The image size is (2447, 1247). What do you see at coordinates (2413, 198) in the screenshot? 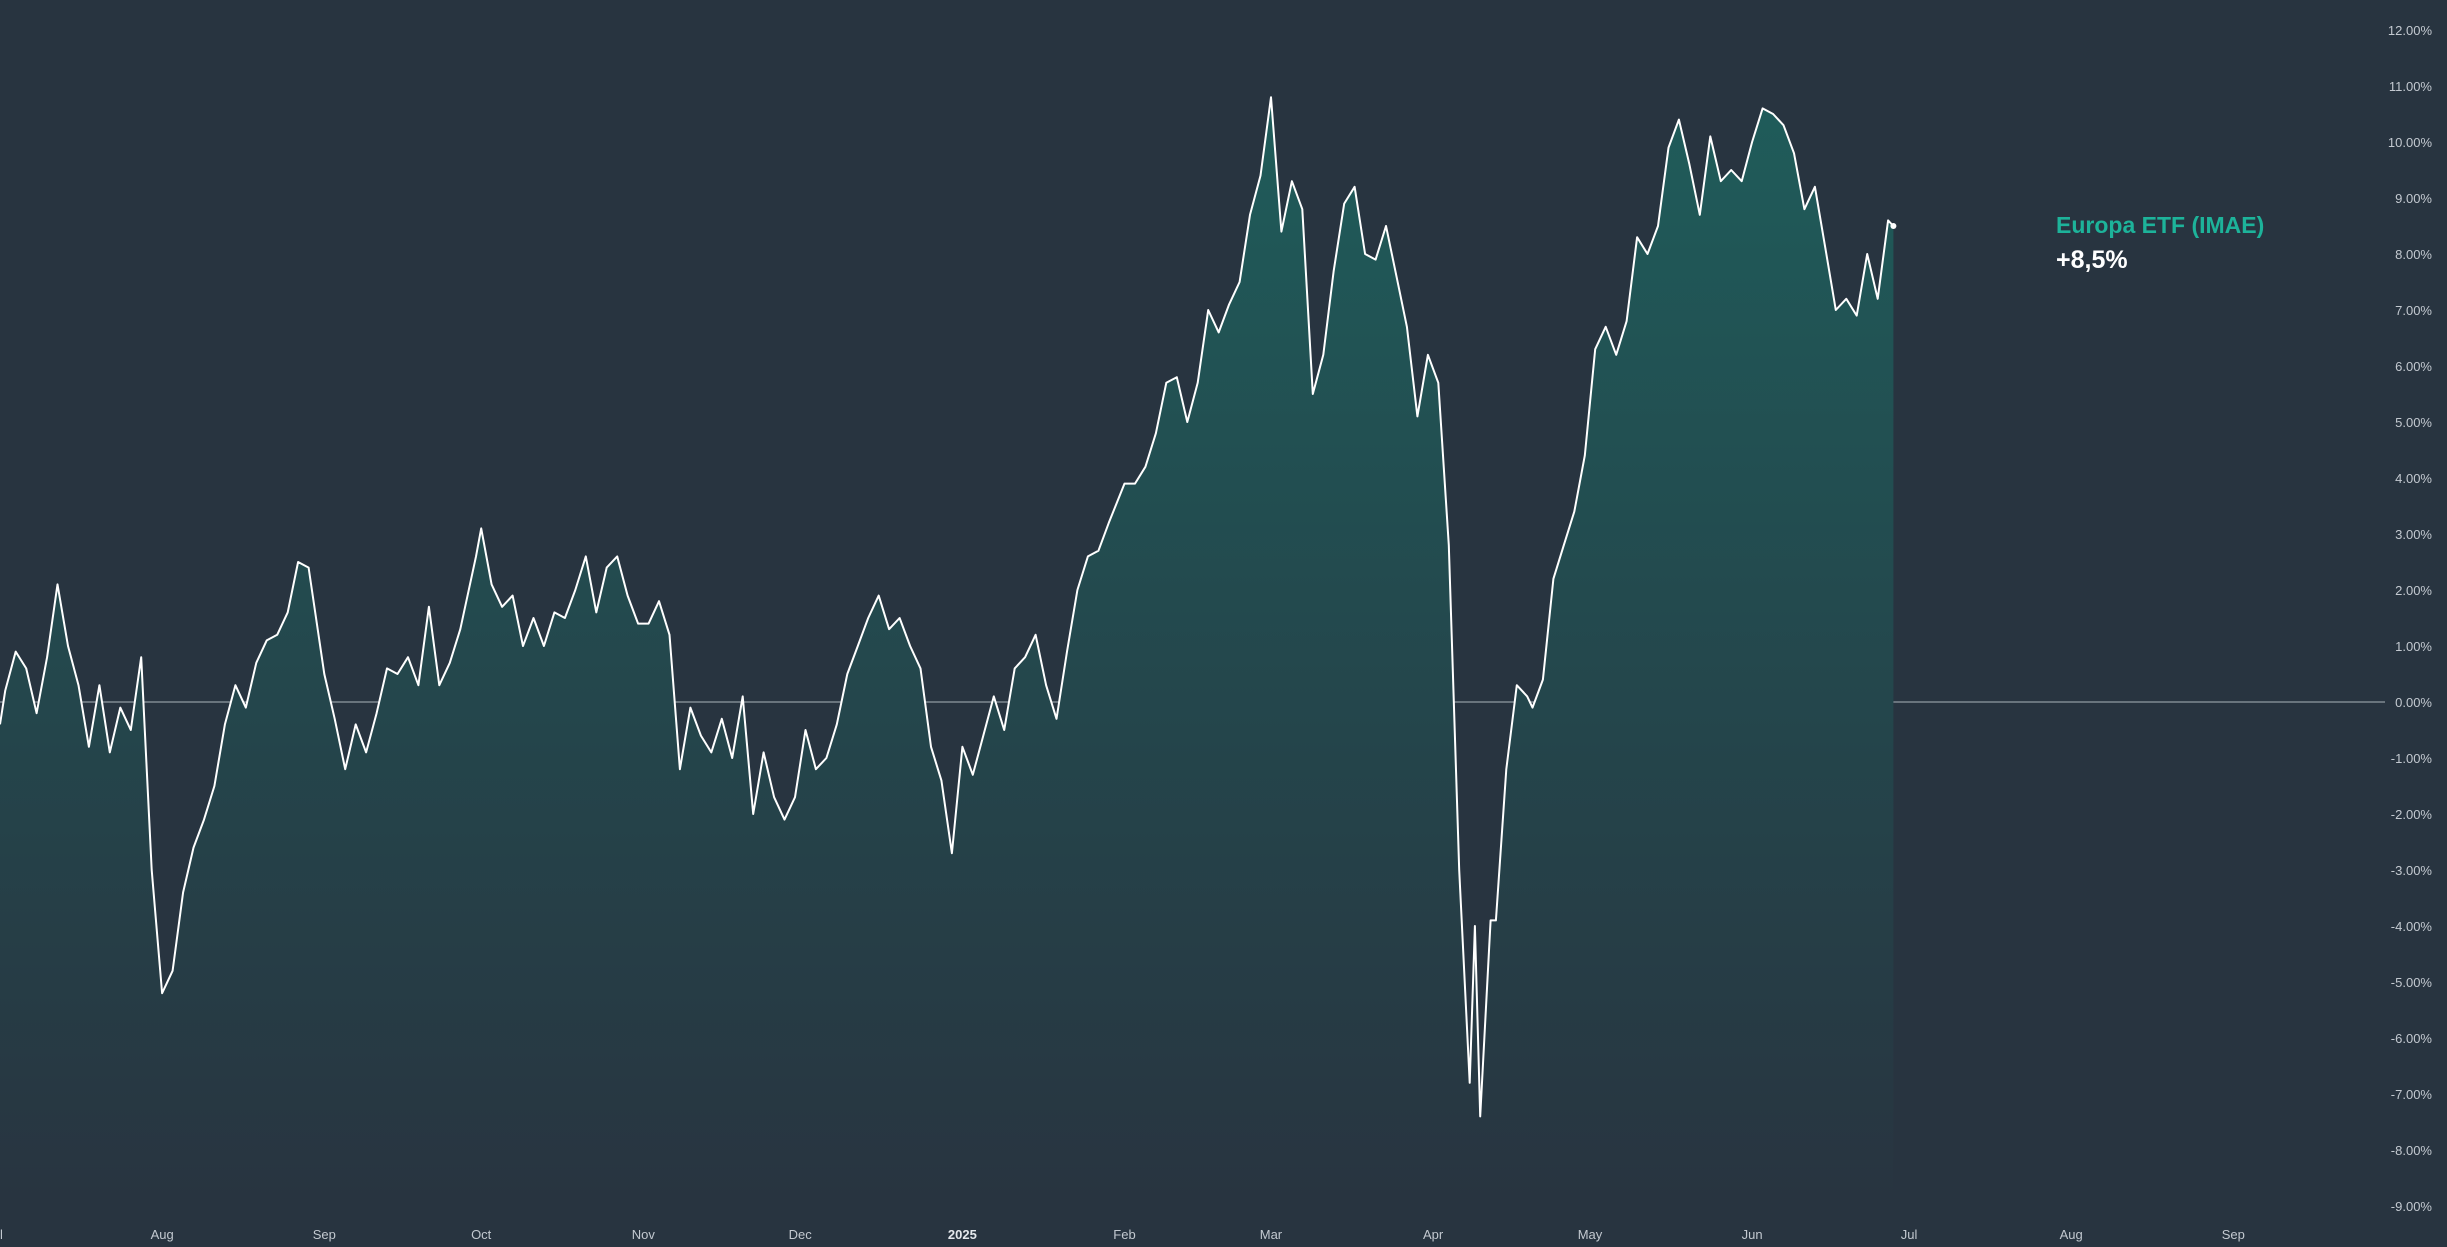
I see `y-tick-label: 9.00%` at bounding box center [2413, 198].